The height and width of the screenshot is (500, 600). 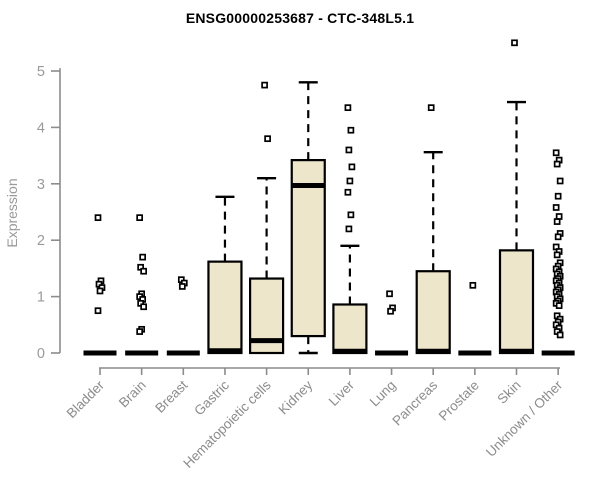 What do you see at coordinates (508, 392) in the screenshot?
I see `x-tick-label: Skin` at bounding box center [508, 392].